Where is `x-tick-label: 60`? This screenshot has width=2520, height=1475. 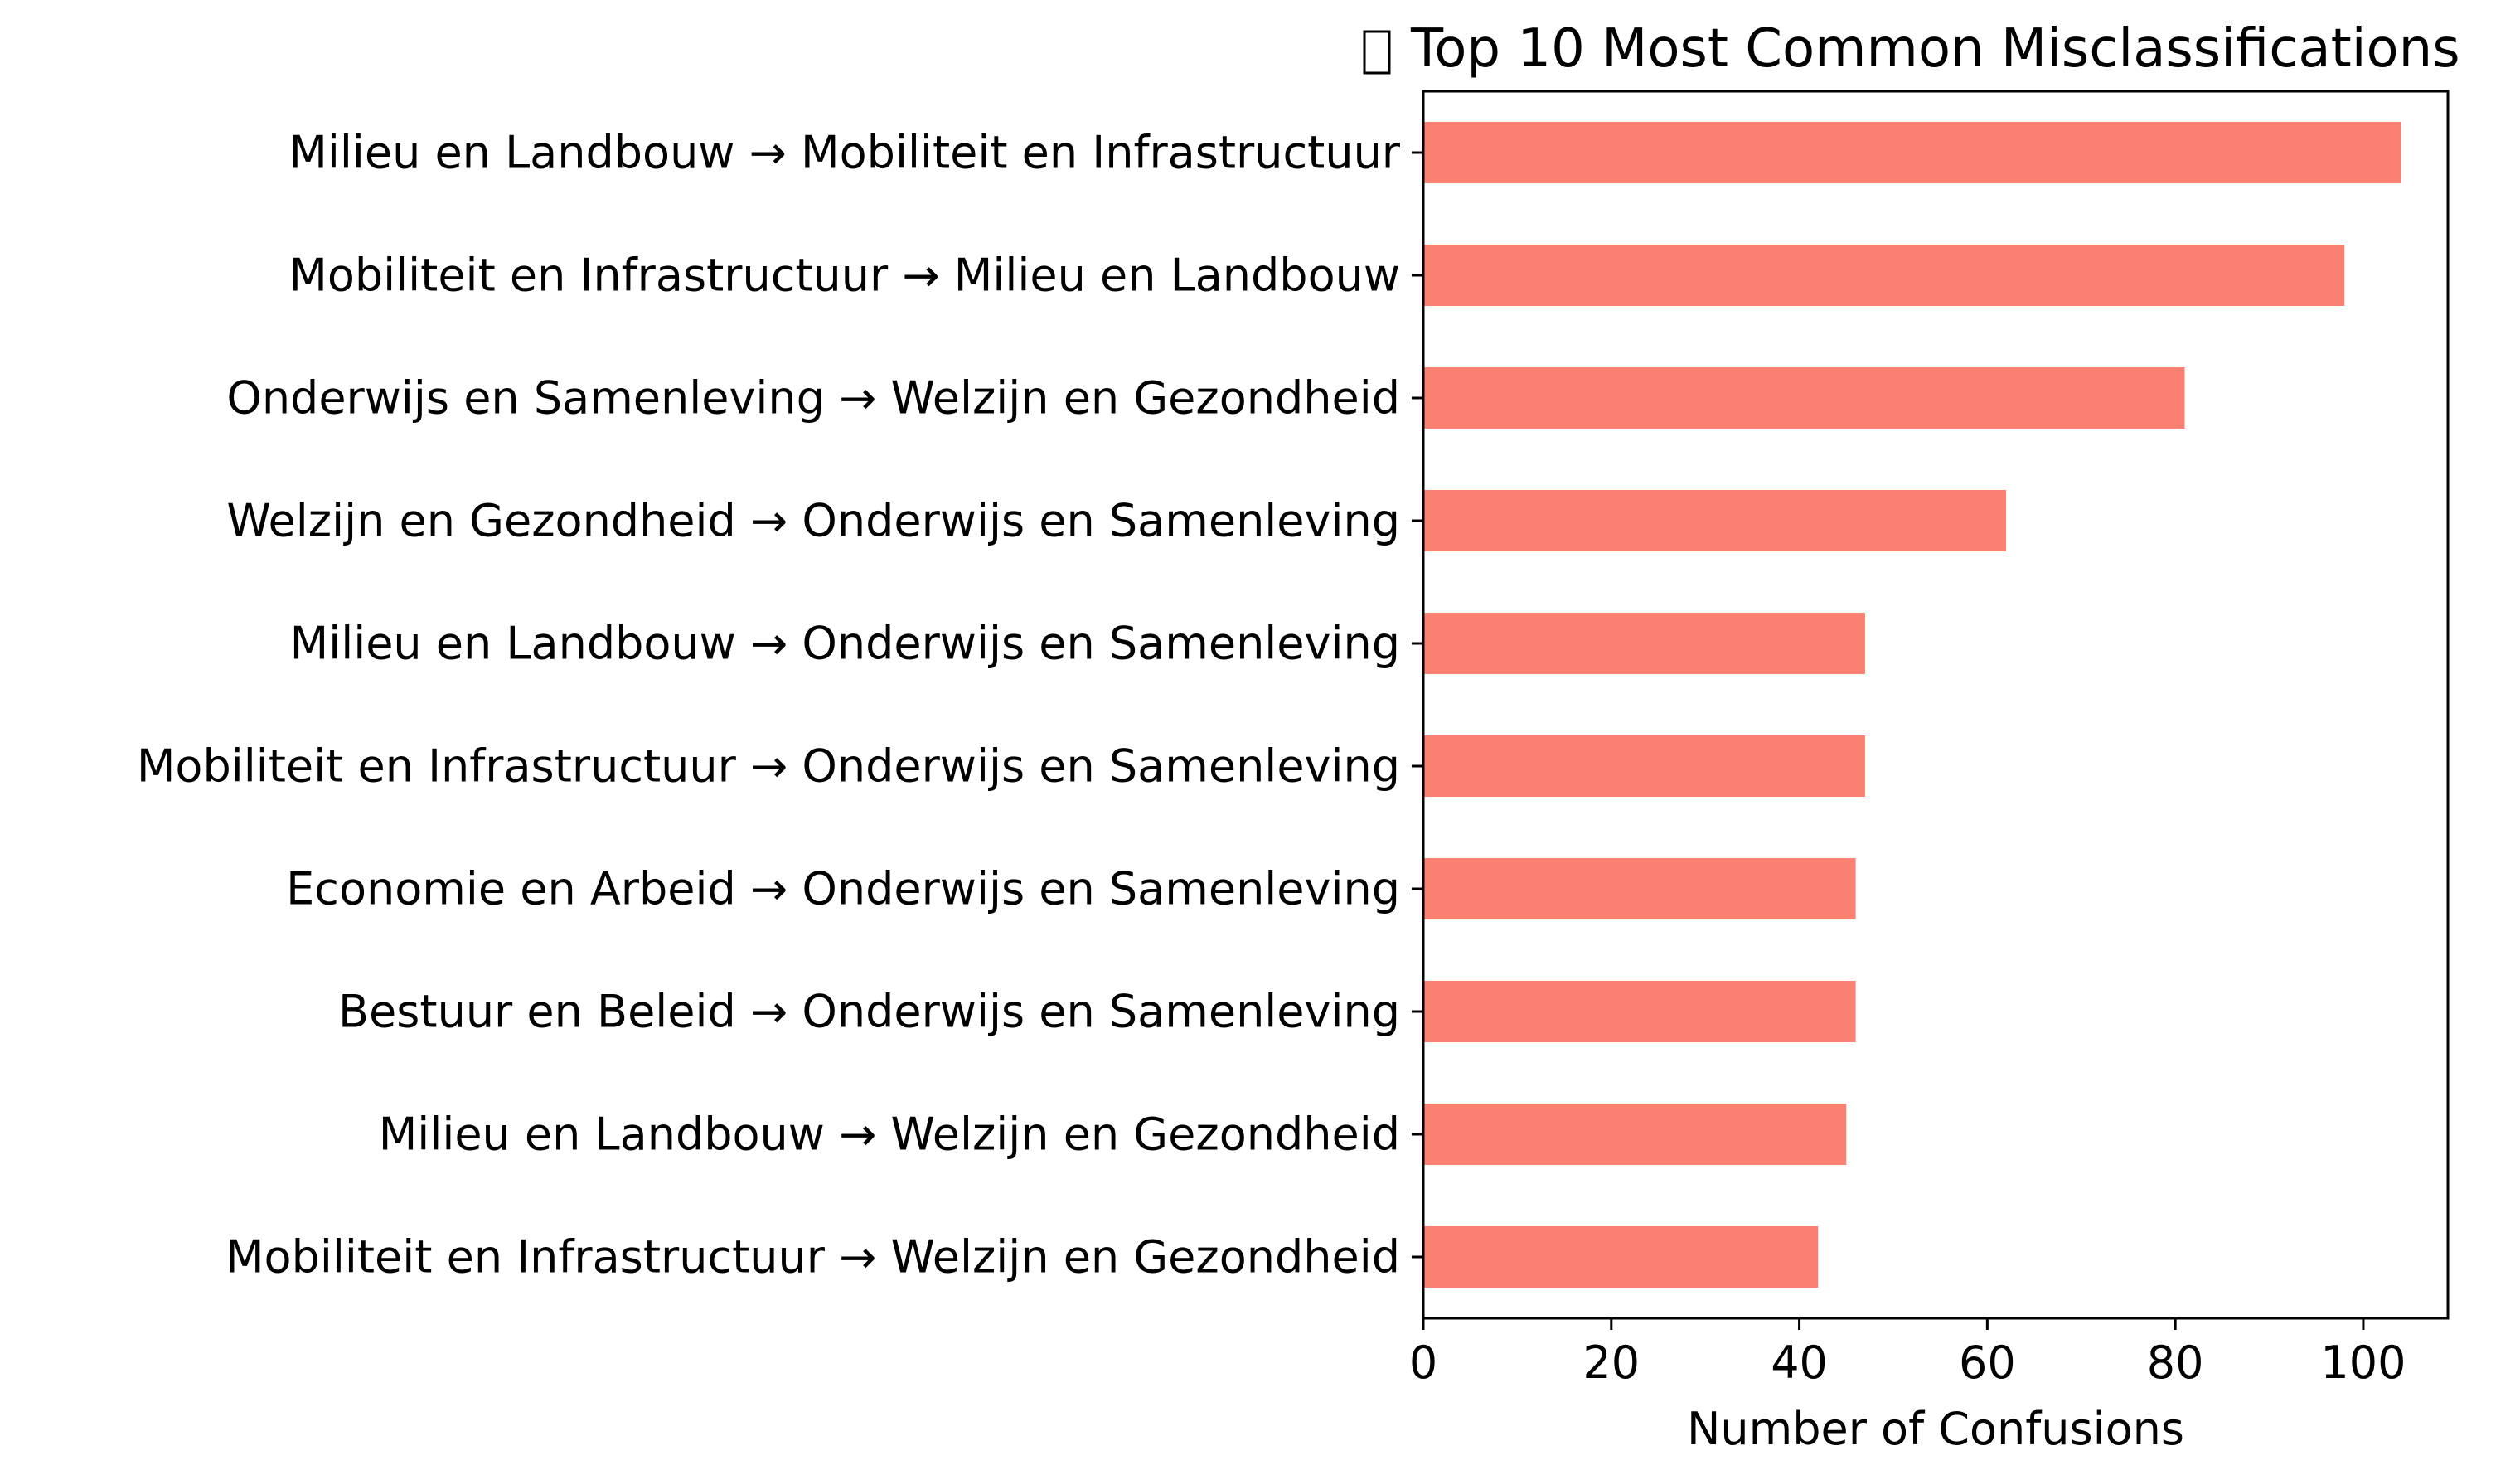 x-tick-label: 60 is located at coordinates (1988, 1363).